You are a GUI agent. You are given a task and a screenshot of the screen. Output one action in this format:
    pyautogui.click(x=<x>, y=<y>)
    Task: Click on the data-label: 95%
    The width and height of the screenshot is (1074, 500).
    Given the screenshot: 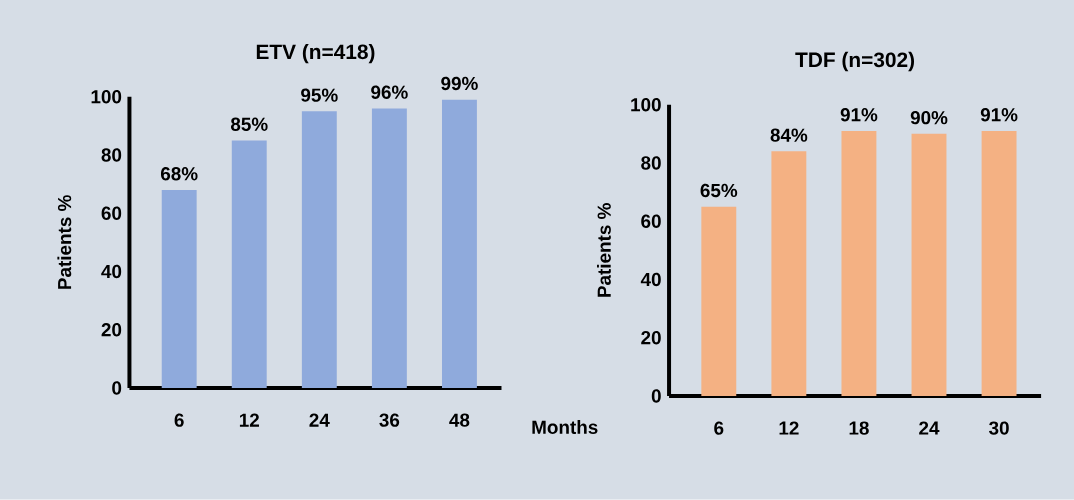 What is the action you would take?
    pyautogui.click(x=319, y=95)
    